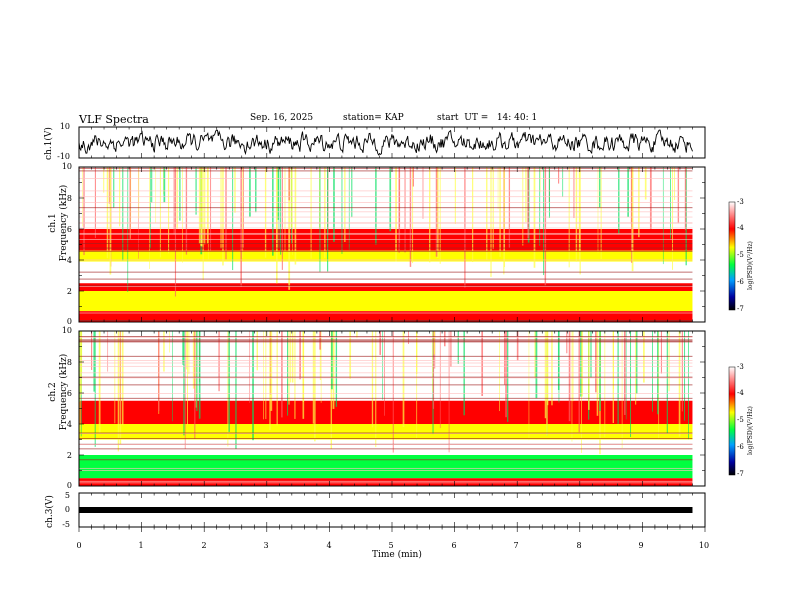 The height and width of the screenshot is (612, 792). Describe the element at coordinates (740, 367) in the screenshot. I see `cb2-tick: -3` at that location.